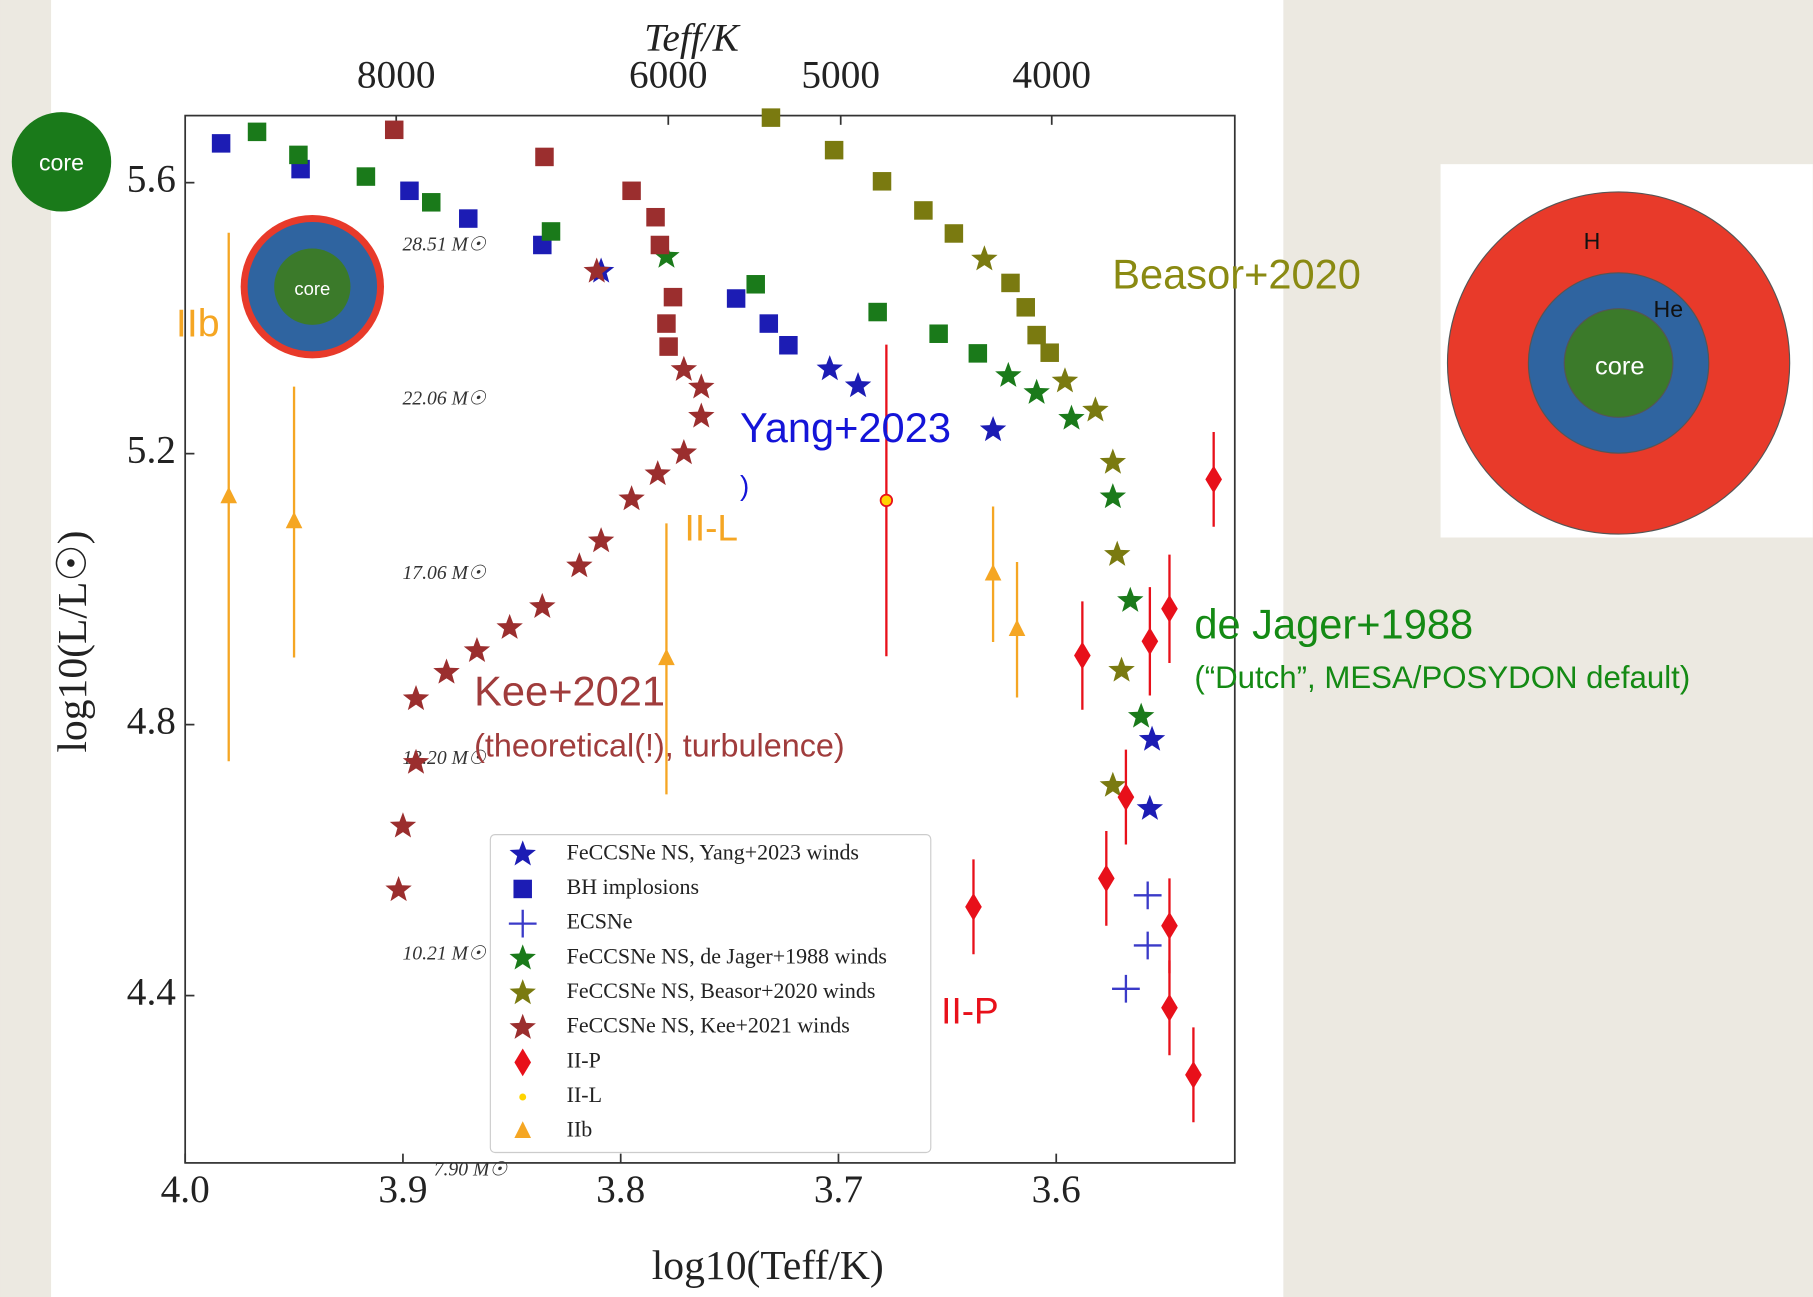 This screenshot has height=1297, width=1813. Describe the element at coordinates (744, 485) in the screenshot. I see `annotation: )` at that location.